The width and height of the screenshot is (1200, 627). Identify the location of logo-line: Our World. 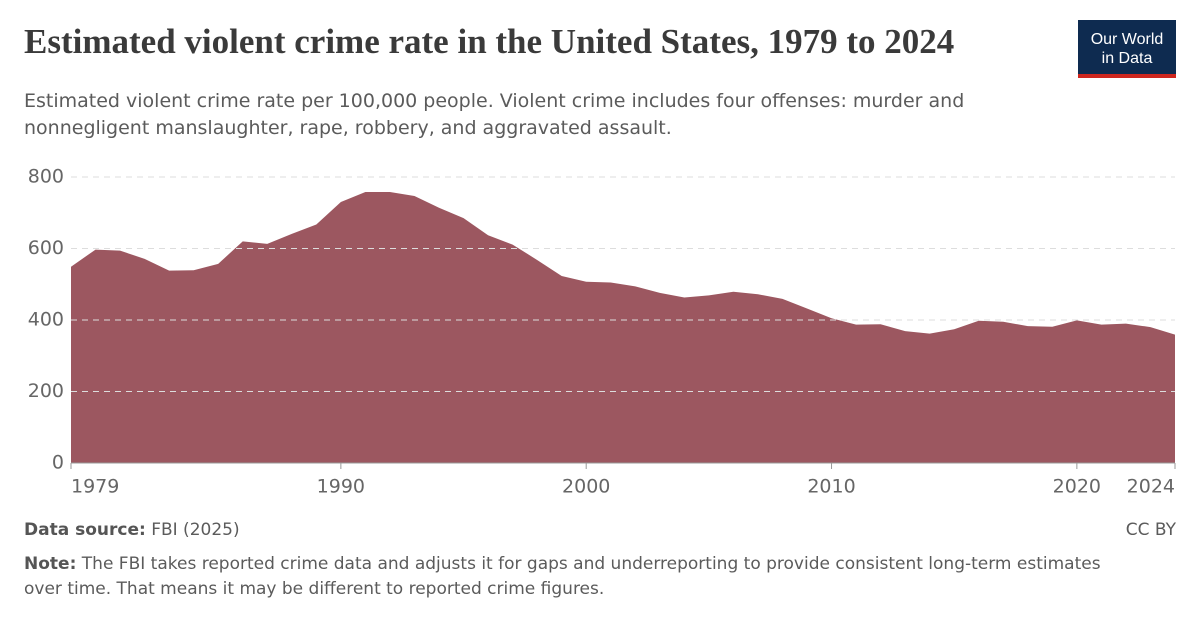
(1127, 39).